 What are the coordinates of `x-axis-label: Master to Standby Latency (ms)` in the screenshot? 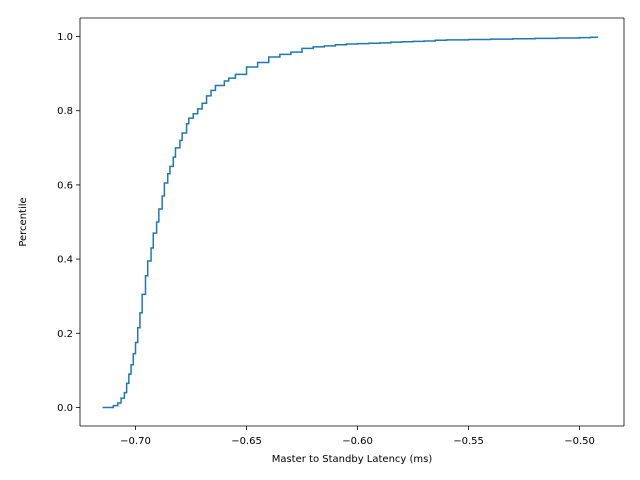 It's located at (352, 459).